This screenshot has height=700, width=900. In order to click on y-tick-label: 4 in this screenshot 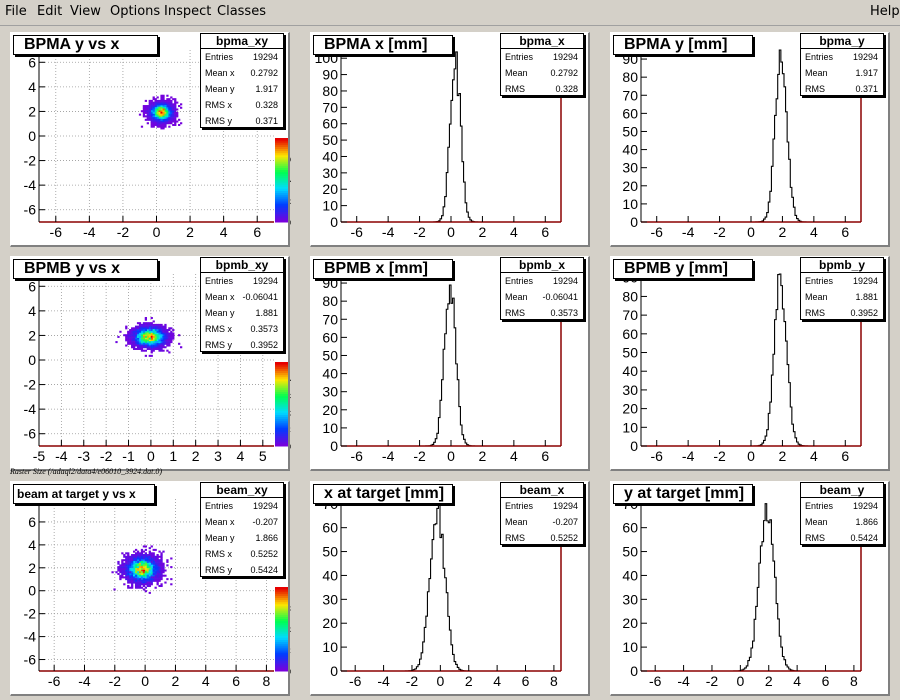, I will do `click(32, 311)`.